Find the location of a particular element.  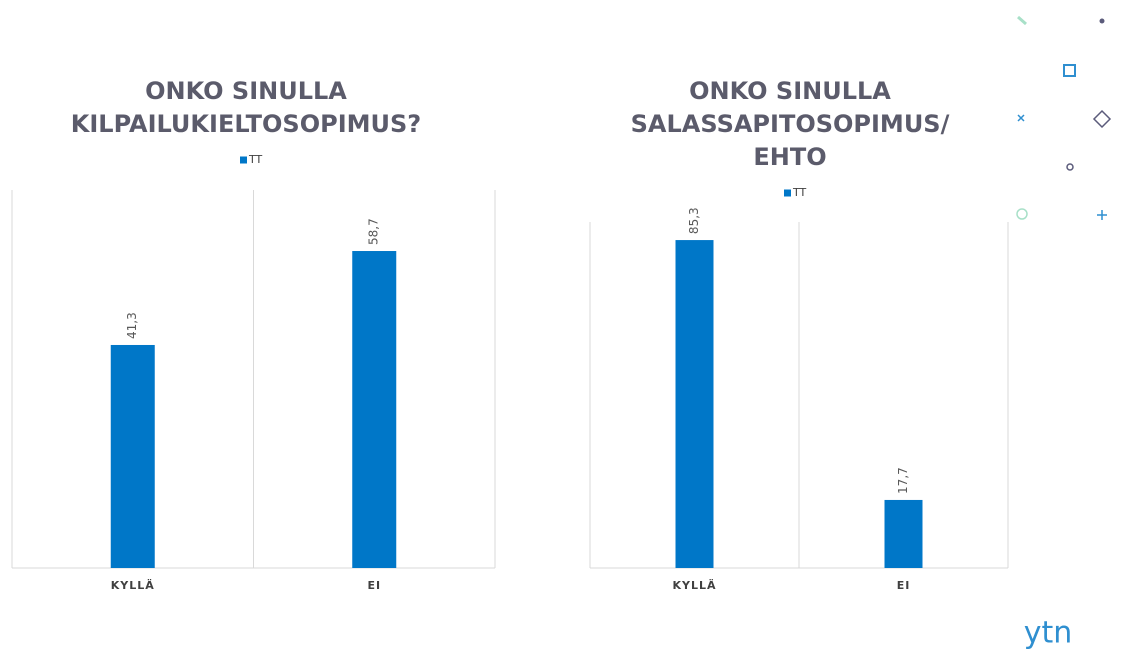

chart-title: ONKO SINULLA SALASSAPITOSOPIMUS/EHTO is located at coordinates (790, 124).